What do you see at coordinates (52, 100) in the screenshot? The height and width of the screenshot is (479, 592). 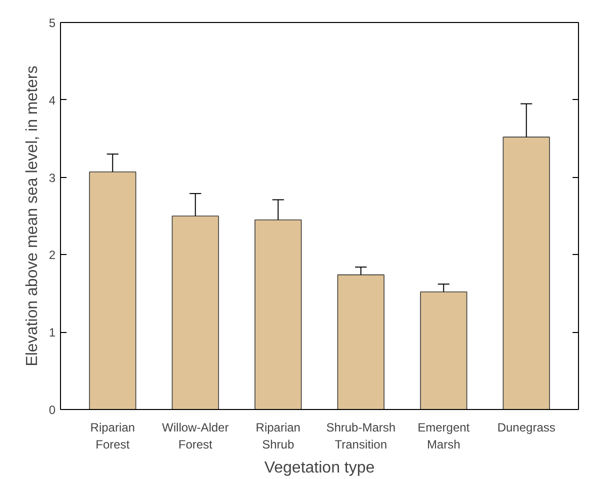 I see `y-tick-label: 4` at bounding box center [52, 100].